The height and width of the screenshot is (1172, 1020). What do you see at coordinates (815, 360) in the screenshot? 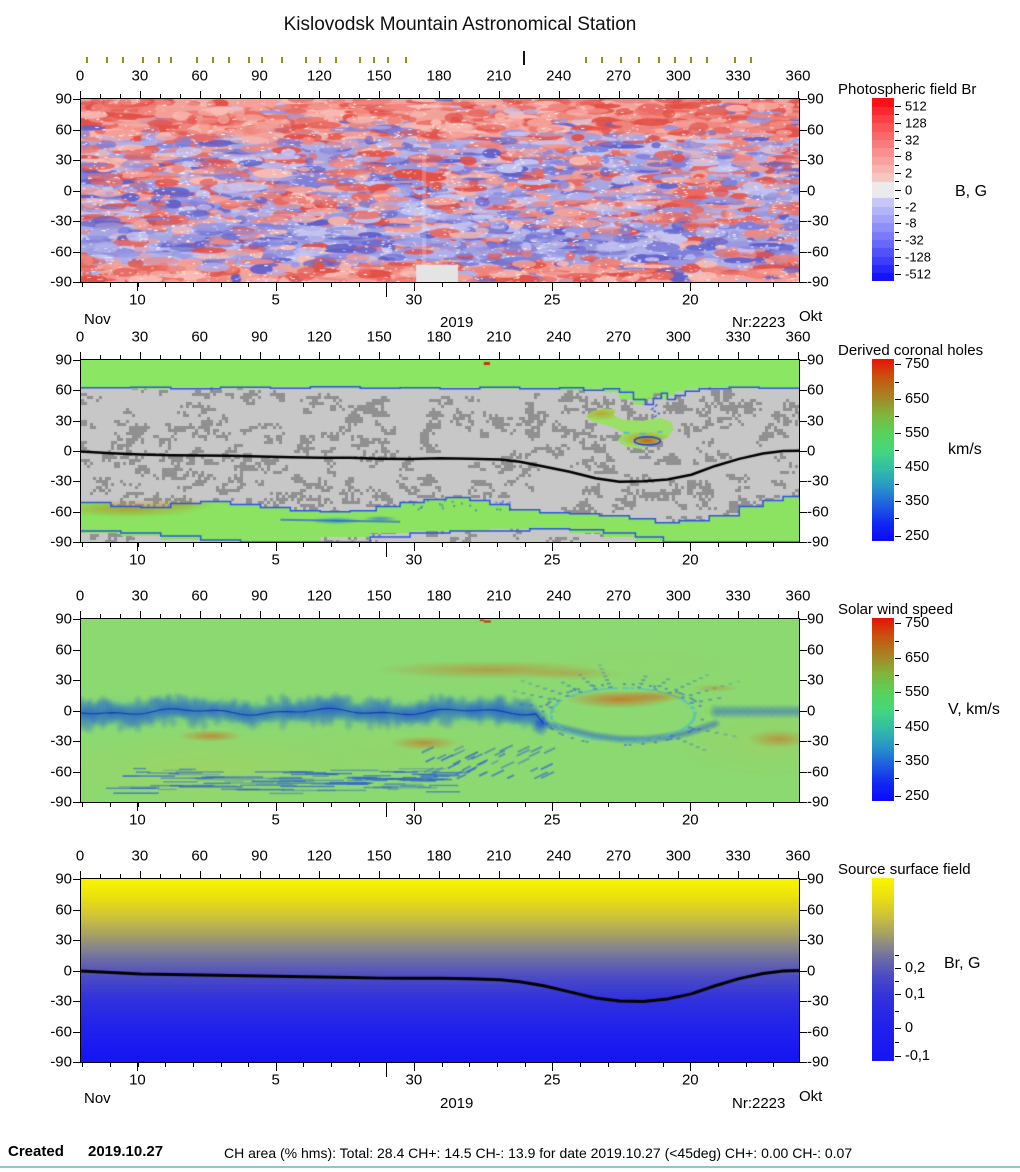
I see `lat-tick-label-right: 90` at bounding box center [815, 360].